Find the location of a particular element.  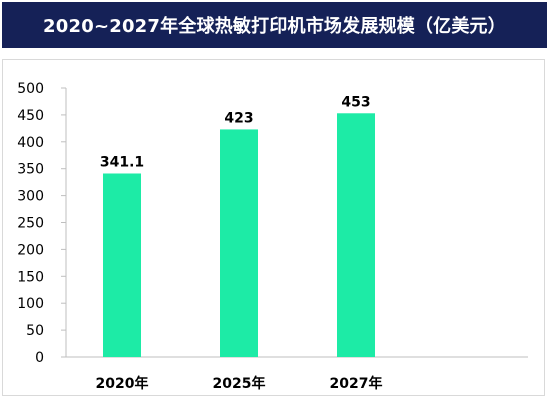

y-tick-label: 50 is located at coordinates (35, 331).